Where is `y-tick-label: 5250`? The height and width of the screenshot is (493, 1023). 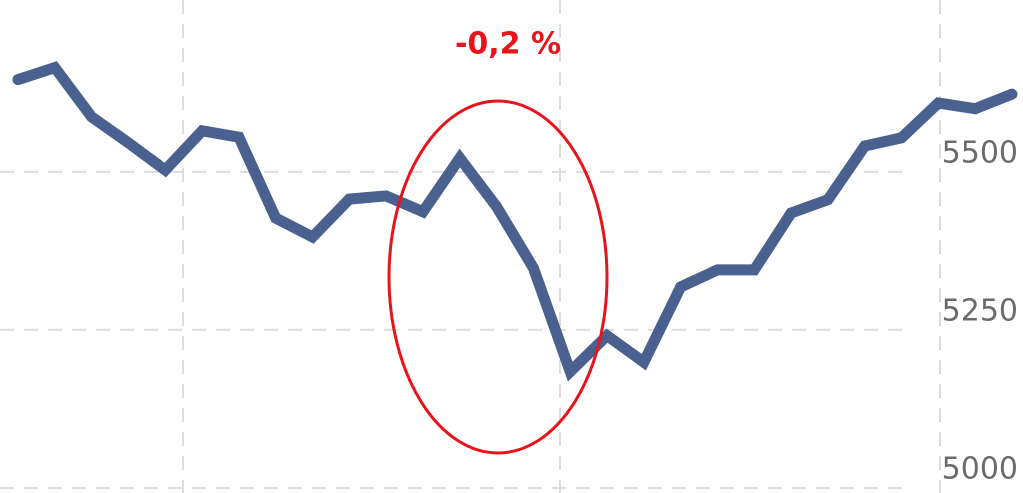 y-tick-label: 5250 is located at coordinates (980, 310).